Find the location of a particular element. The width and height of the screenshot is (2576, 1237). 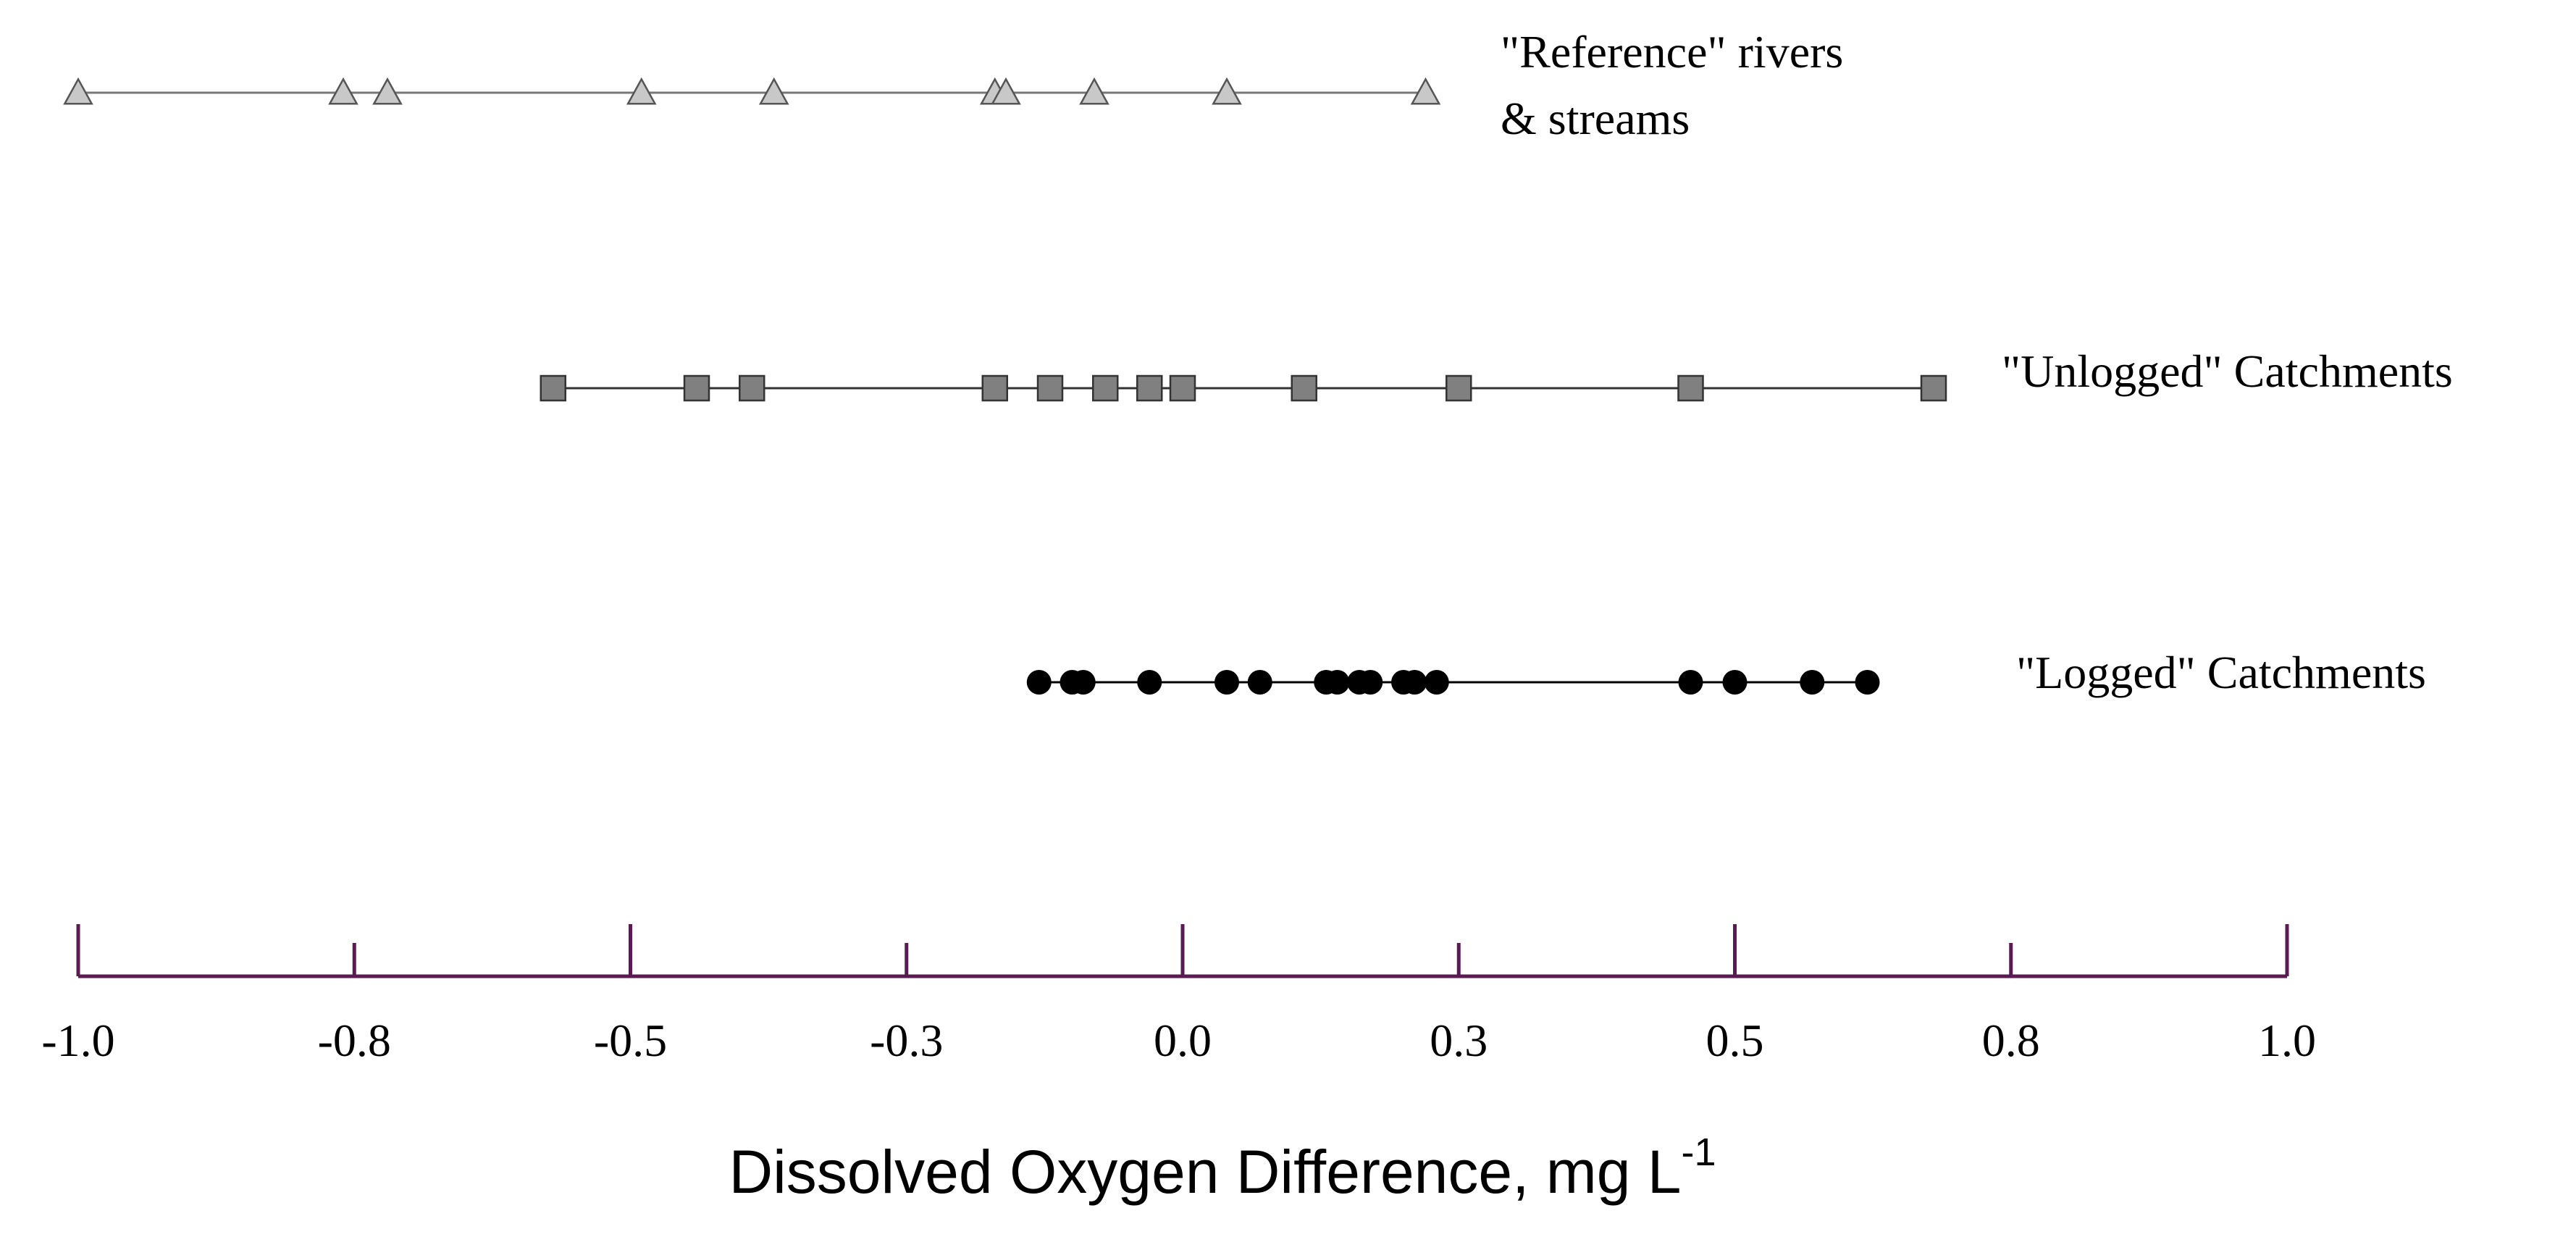

x-axis-title-text: Dissolved Oxygen Difference, mg L is located at coordinates (1205, 1172).